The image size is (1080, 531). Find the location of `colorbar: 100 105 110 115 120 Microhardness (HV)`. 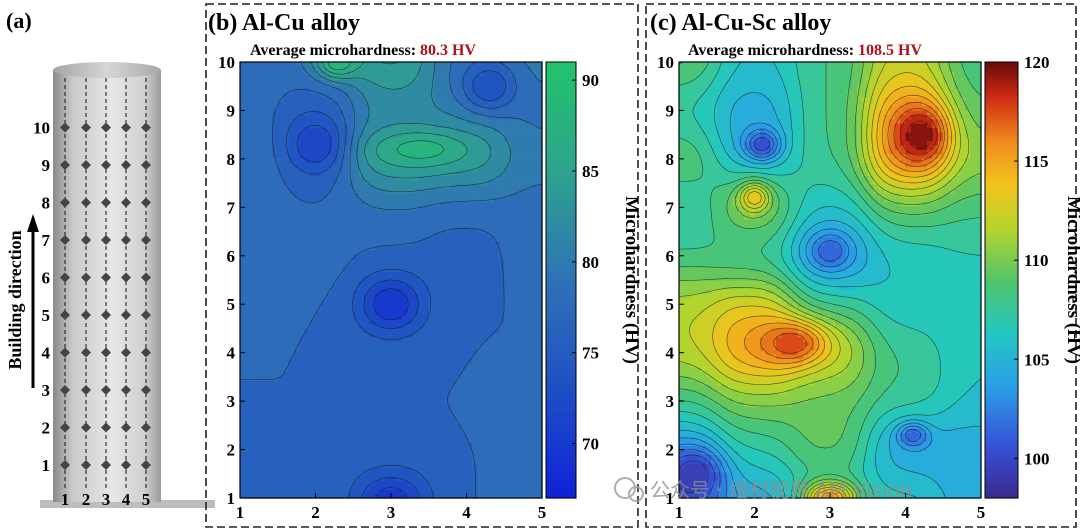

colorbar: 100 105 110 115 120 Microhardness (HV) is located at coordinates (1032, 276).